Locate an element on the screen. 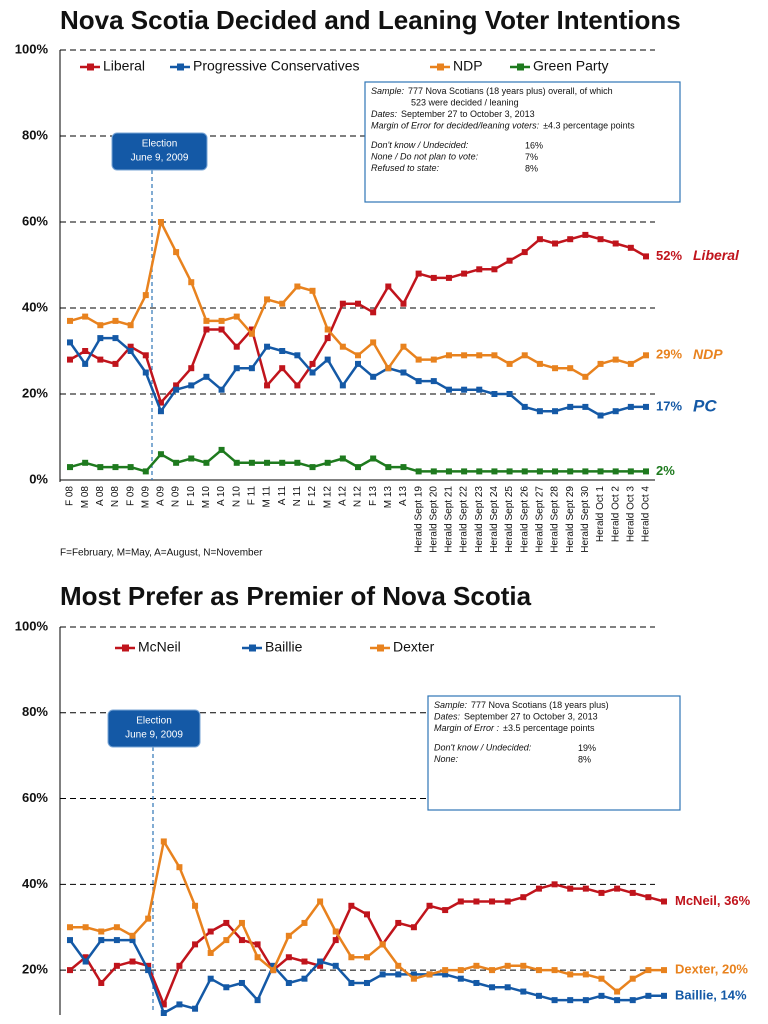  x-tick-label: F 10 is located at coordinates (191, 496).